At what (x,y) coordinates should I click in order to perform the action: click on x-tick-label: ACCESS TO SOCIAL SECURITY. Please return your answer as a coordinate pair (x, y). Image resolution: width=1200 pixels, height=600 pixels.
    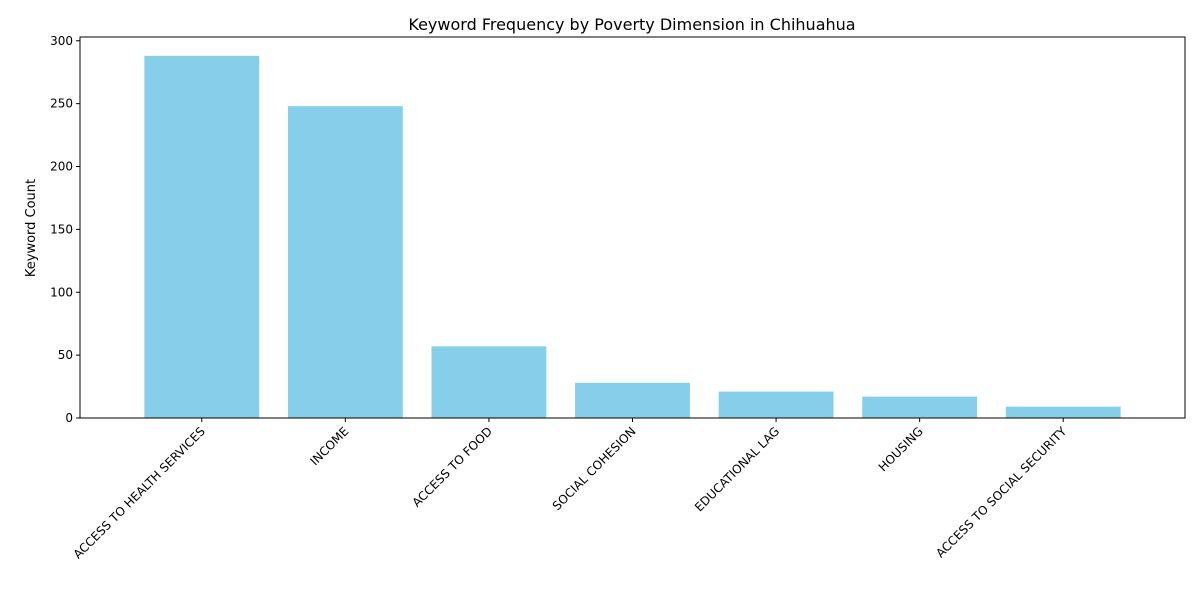
    Looking at the image, I should click on (1001, 492).